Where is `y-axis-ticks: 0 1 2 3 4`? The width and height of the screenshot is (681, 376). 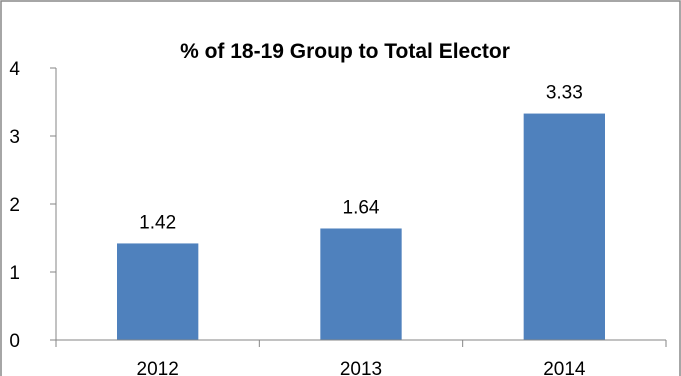 y-axis-ticks: 0 1 2 3 4 is located at coordinates (32, 205).